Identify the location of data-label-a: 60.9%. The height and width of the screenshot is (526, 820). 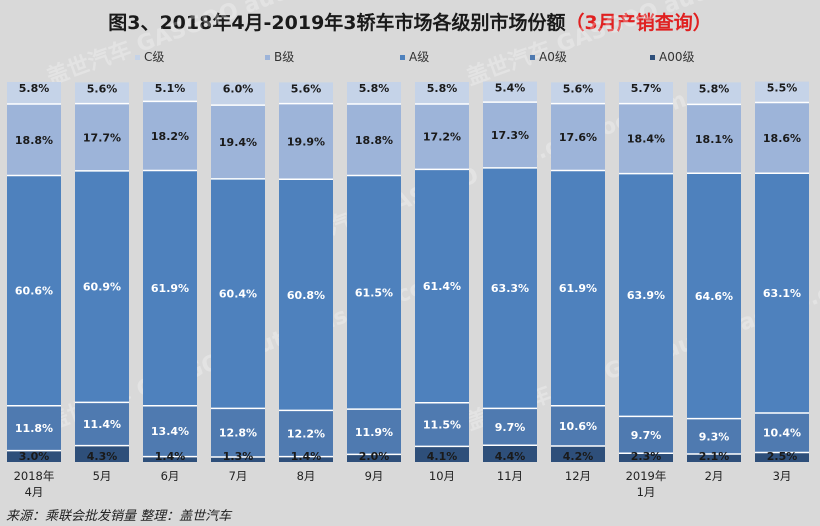
(102, 287).